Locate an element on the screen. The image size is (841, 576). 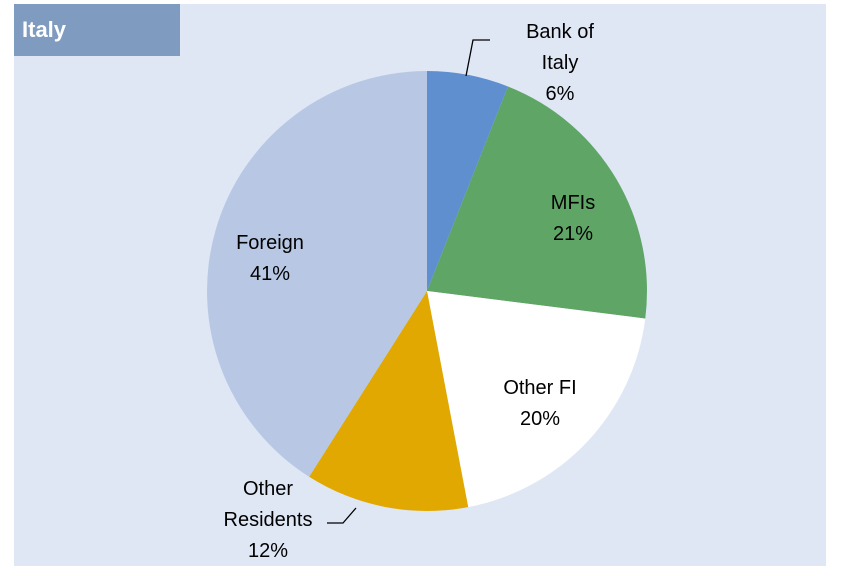
slice-label: Foreign 41% is located at coordinates (270, 259).